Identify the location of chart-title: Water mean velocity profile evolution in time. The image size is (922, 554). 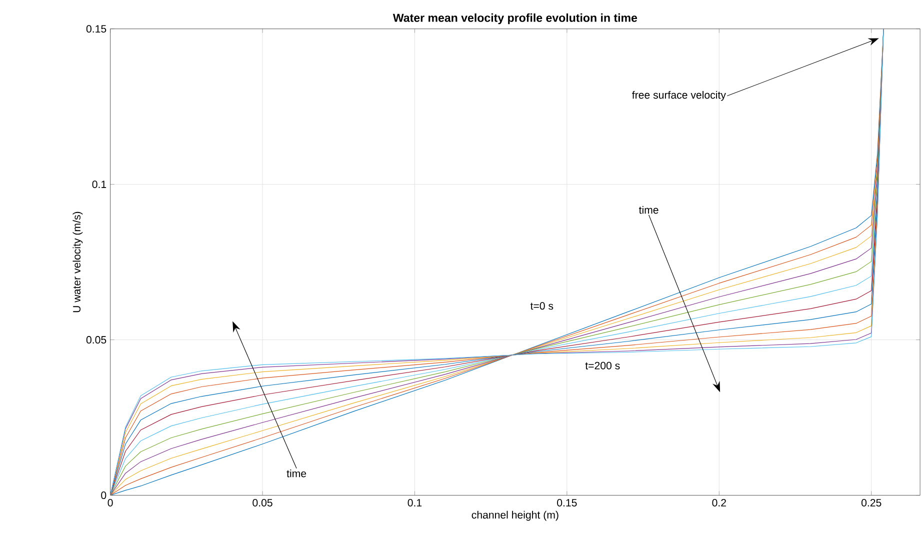
(515, 18).